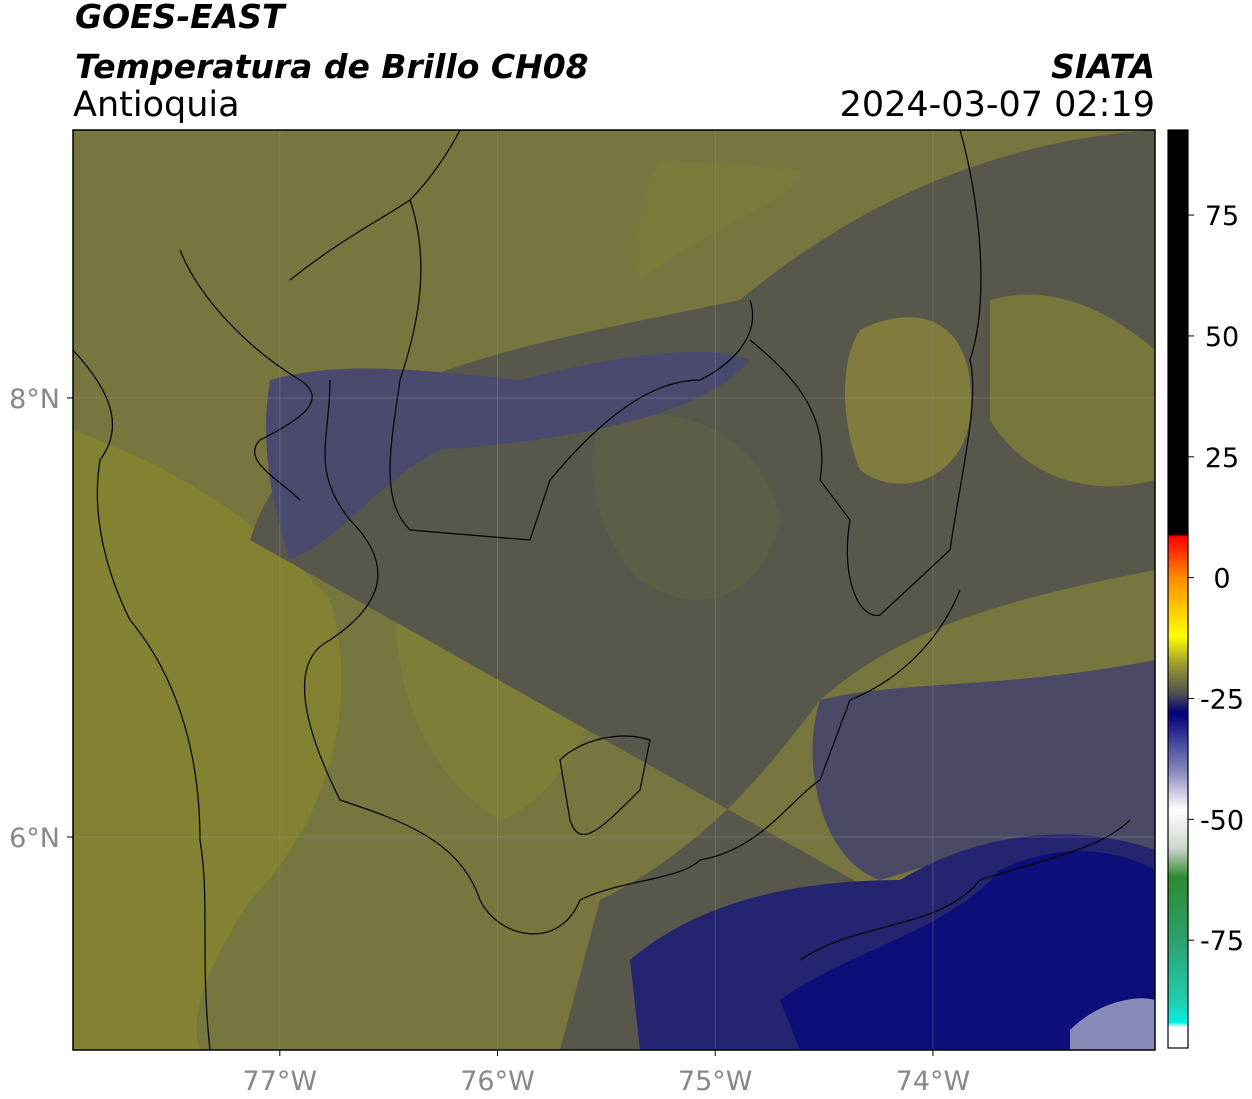 The image size is (1252, 1099). Describe the element at coordinates (34, 399) in the screenshot. I see `y-tick-label: 8°N` at that location.